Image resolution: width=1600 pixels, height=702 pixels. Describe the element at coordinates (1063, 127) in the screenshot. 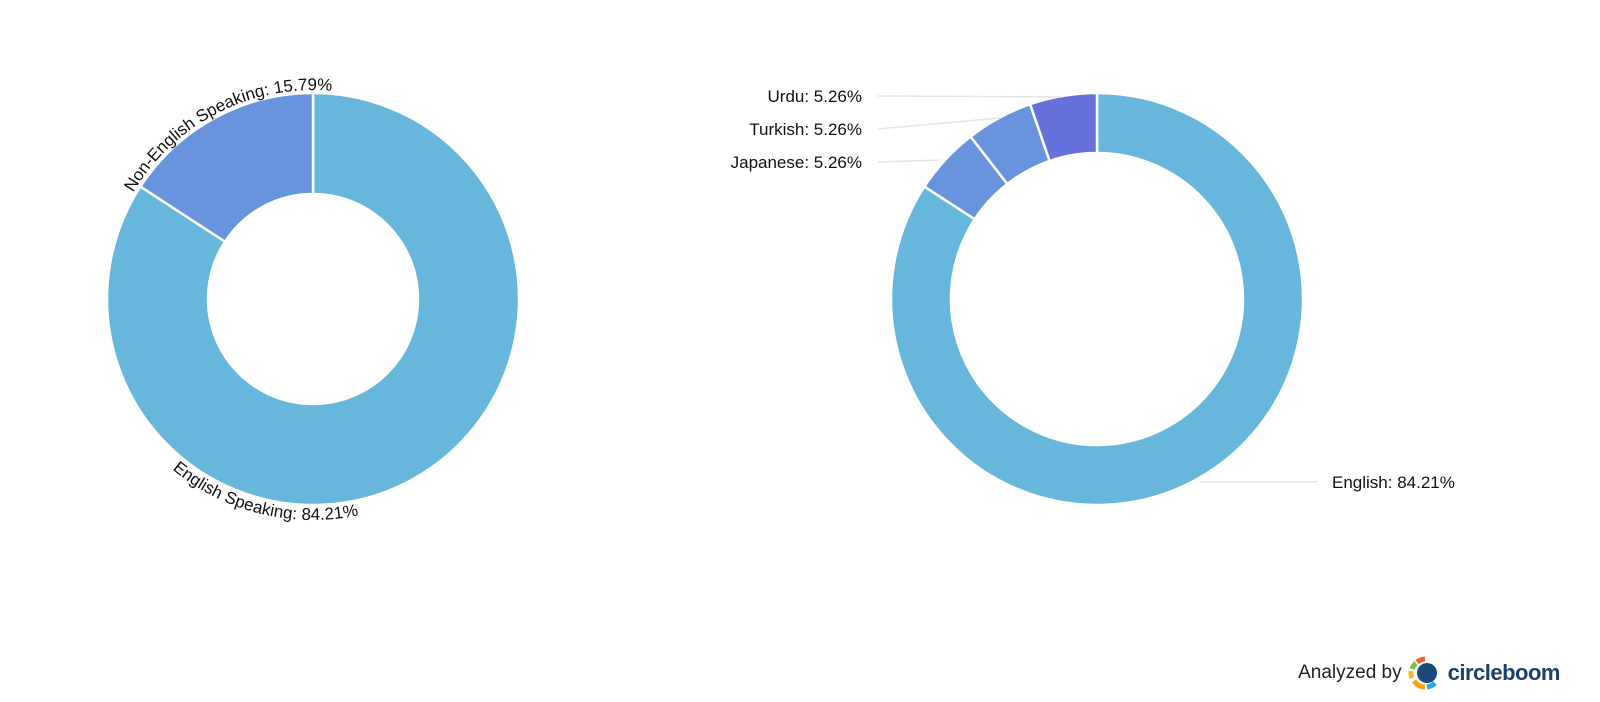

I see `slice-urdu` at that location.